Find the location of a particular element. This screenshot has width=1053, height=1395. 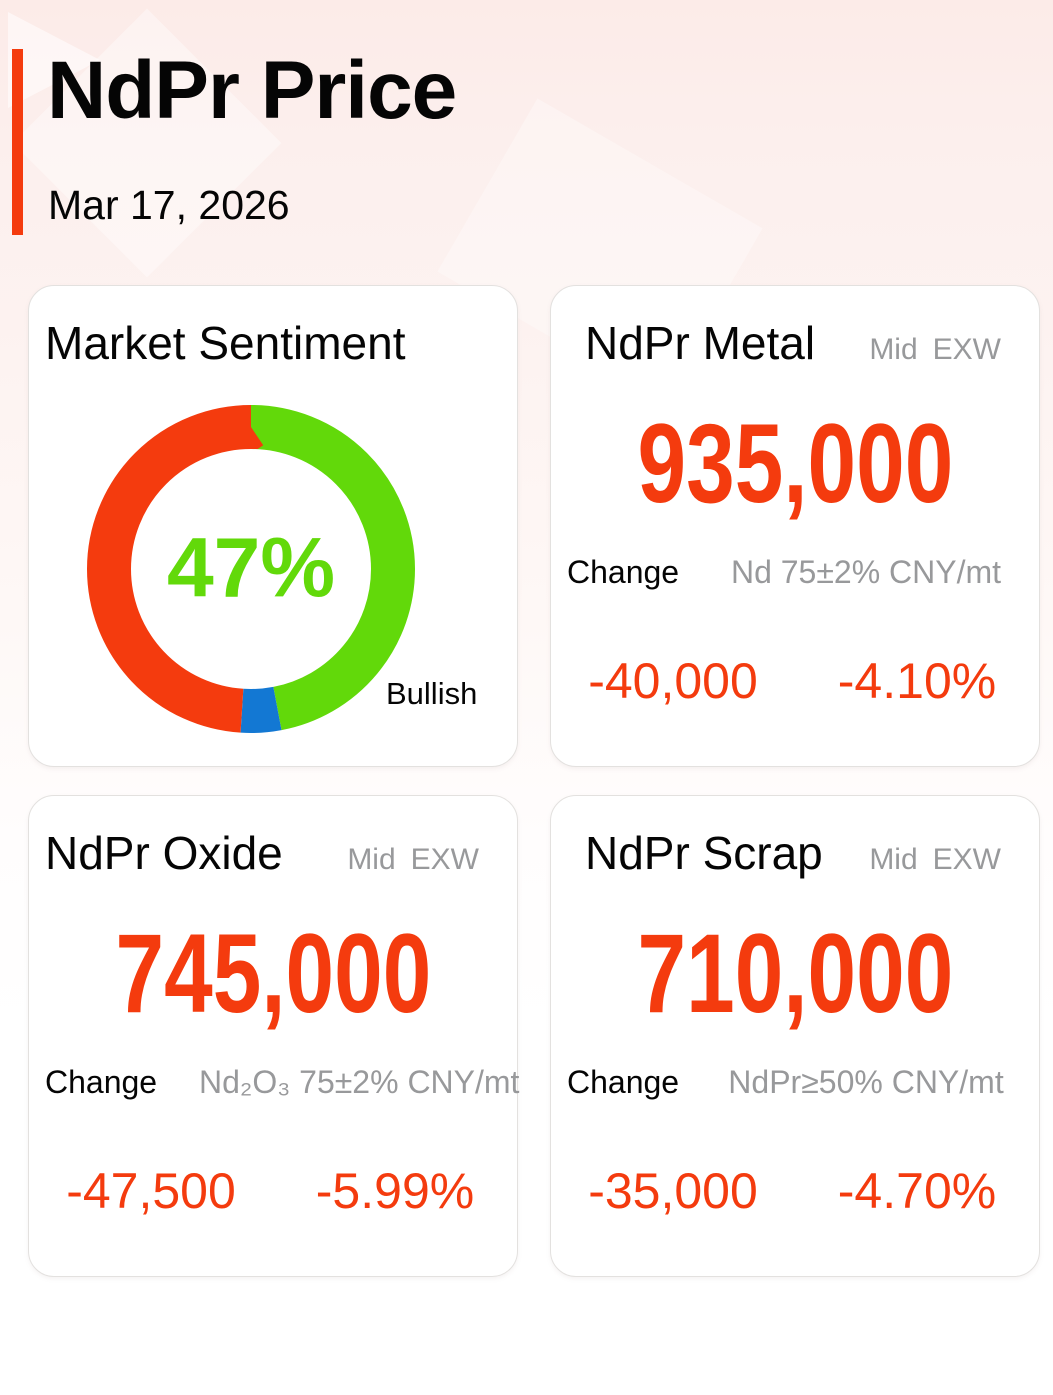

metal-price-text: 935,000 is located at coordinates (795, 463).